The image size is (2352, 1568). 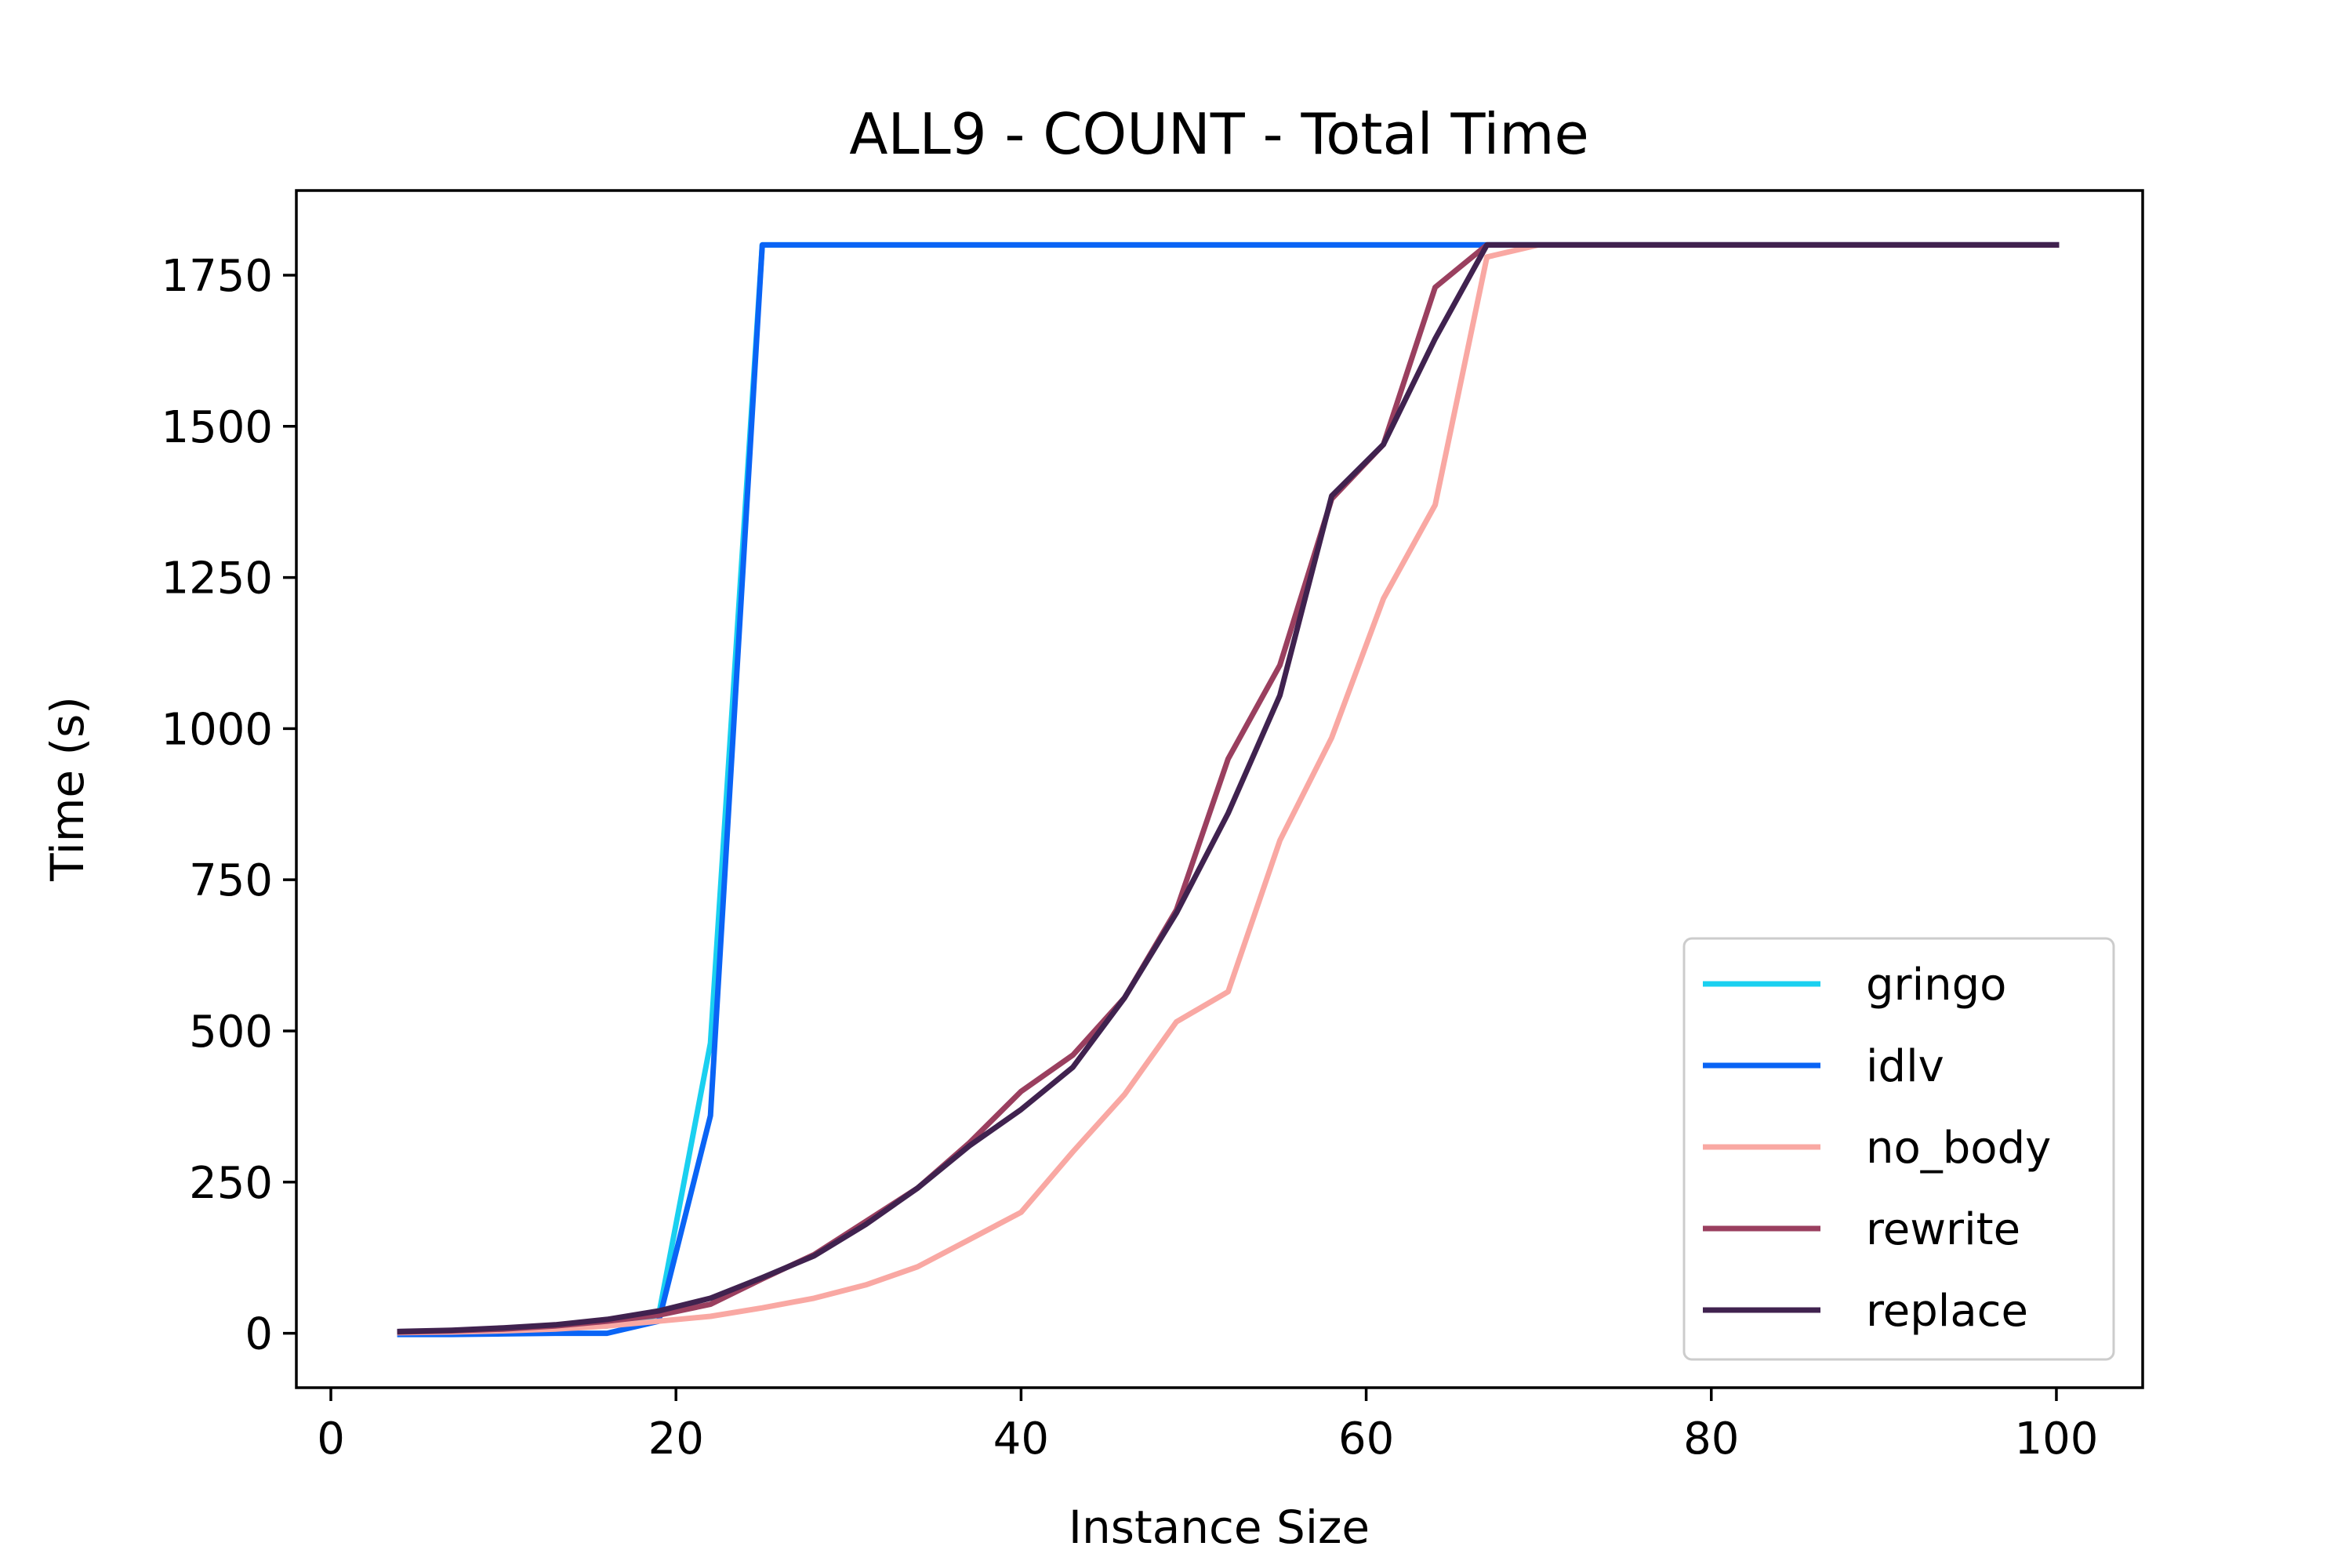 I want to click on y-tick-label: 1500, so click(x=217, y=427).